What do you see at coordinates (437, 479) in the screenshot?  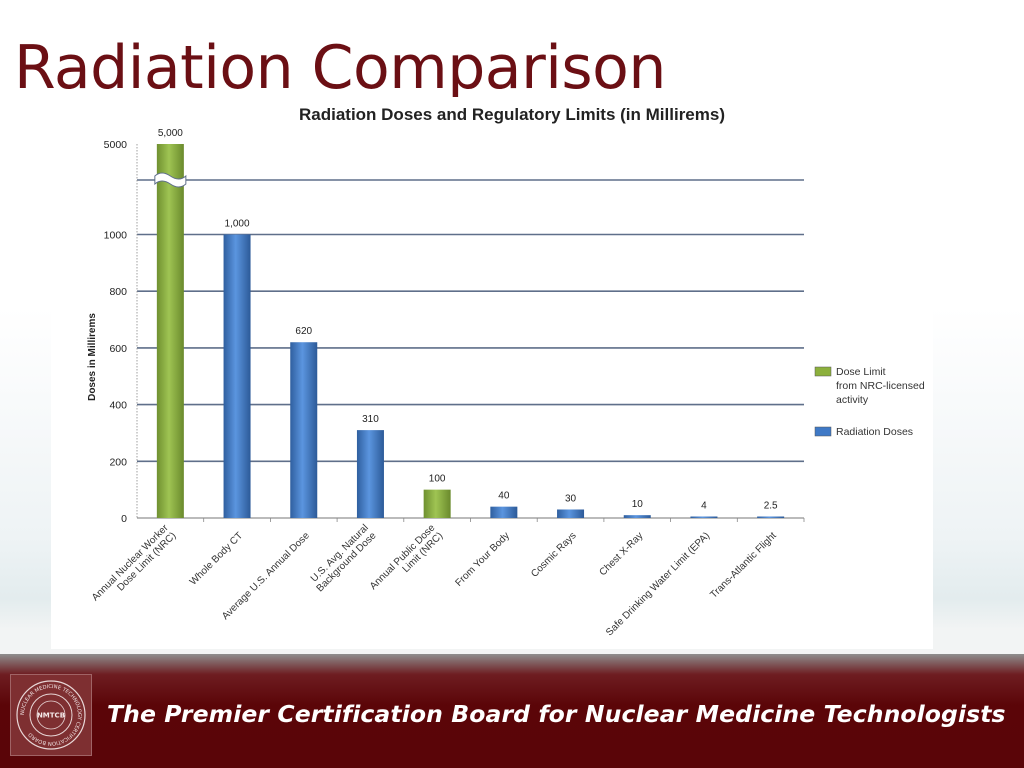 I see `value-label: 100` at bounding box center [437, 479].